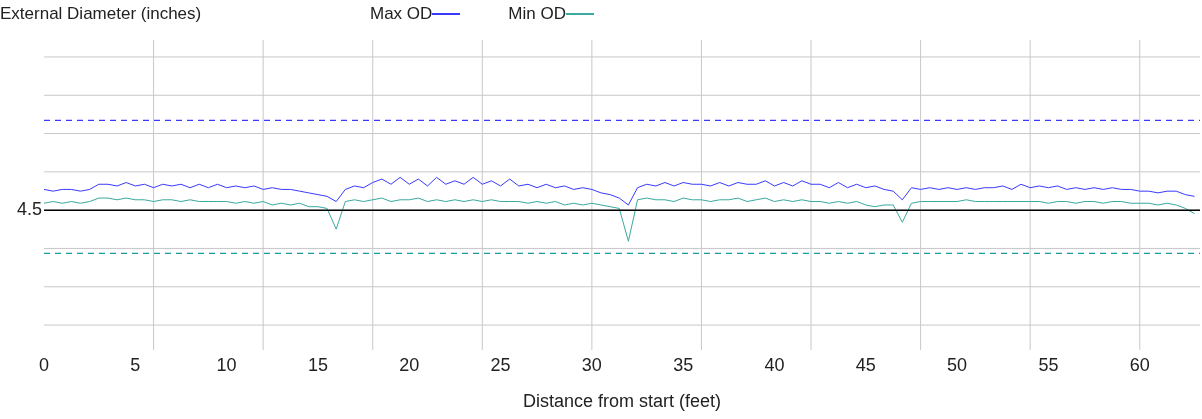 The width and height of the screenshot is (1202, 419). Describe the element at coordinates (226, 364) in the screenshot. I see `x-tick-label: 10` at that location.